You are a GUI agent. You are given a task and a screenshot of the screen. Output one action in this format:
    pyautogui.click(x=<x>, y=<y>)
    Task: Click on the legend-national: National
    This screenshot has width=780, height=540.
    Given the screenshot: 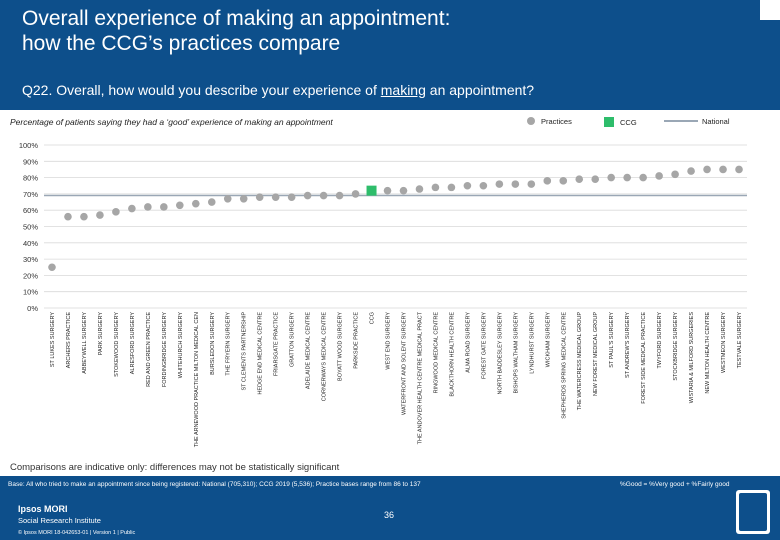 What is the action you would take?
    pyautogui.click(x=697, y=121)
    